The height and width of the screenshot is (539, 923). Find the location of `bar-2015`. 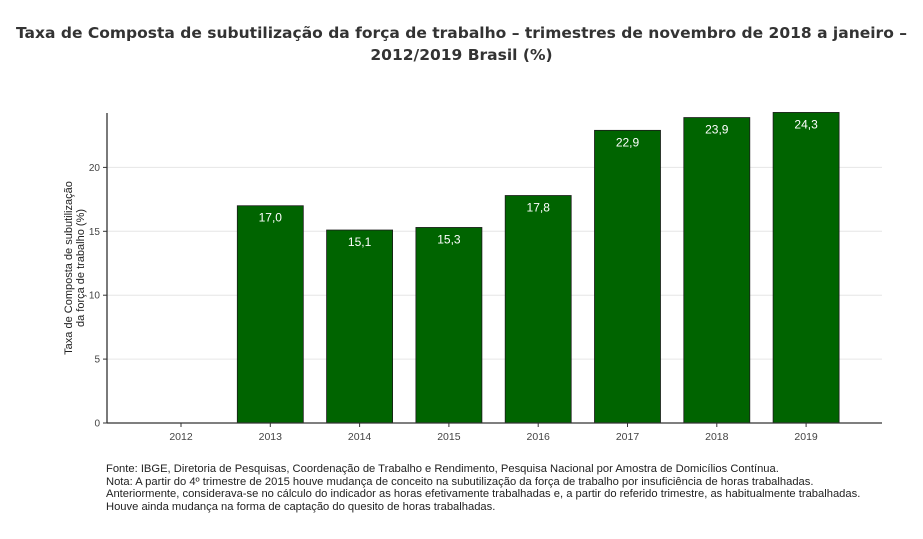

bar-2015 is located at coordinates (449, 325).